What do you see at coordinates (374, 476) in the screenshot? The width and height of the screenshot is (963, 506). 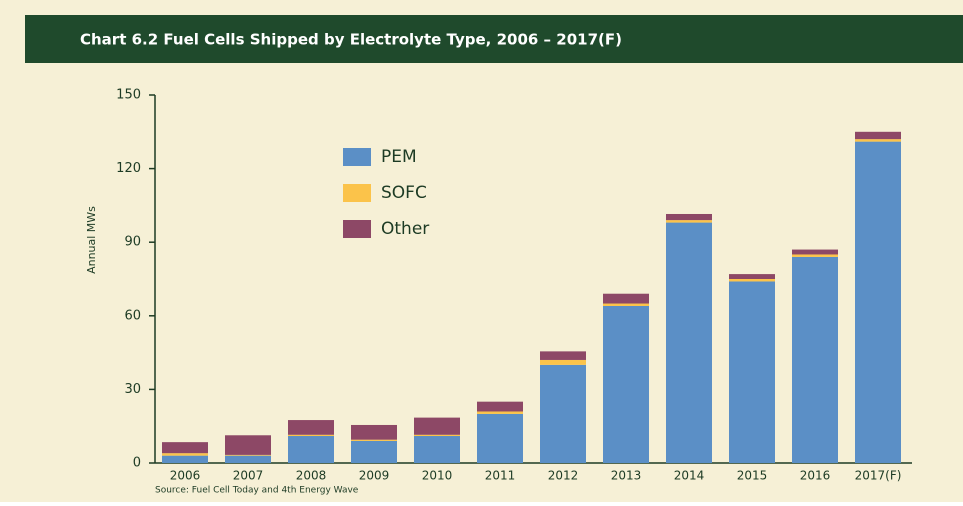 I see `x-tick-label: 2009` at bounding box center [374, 476].